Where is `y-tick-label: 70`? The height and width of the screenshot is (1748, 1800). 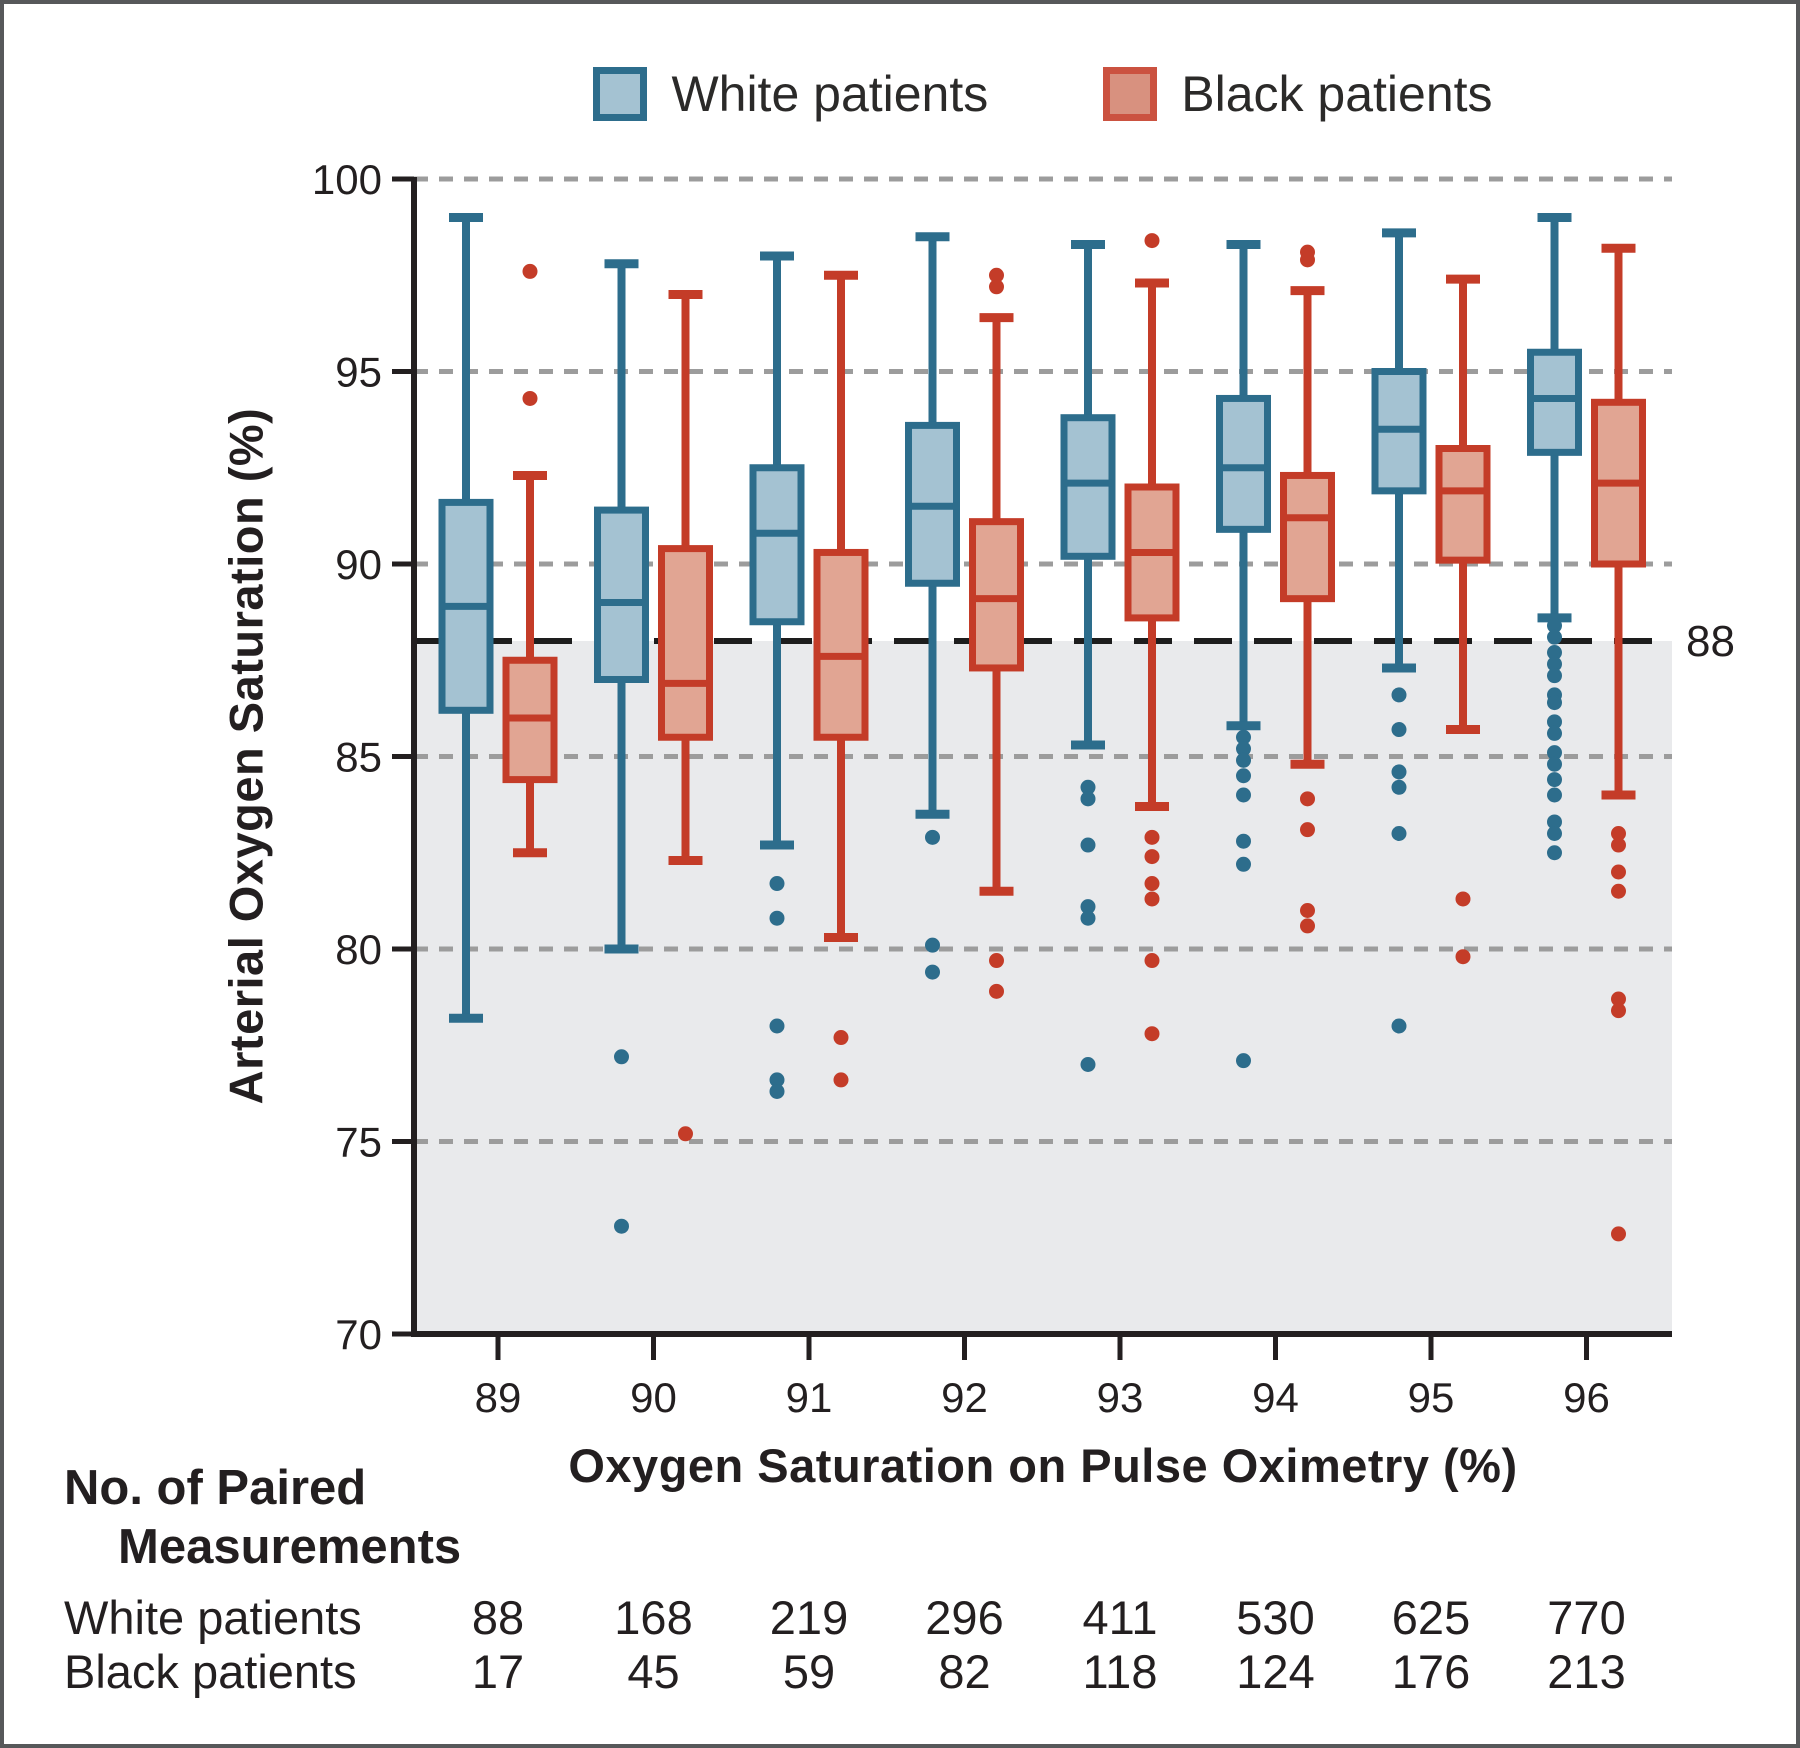
y-tick-label: 70 is located at coordinates (358, 1334).